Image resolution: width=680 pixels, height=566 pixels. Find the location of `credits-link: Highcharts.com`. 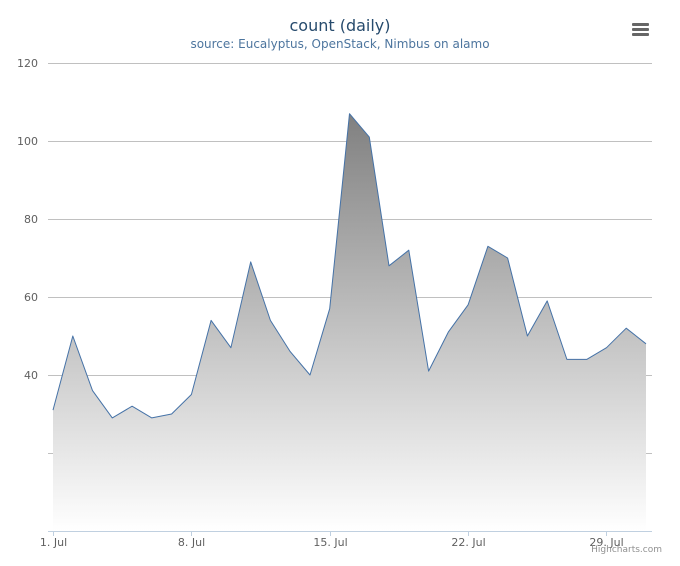

credits-link: Highcharts.com is located at coordinates (626, 550).